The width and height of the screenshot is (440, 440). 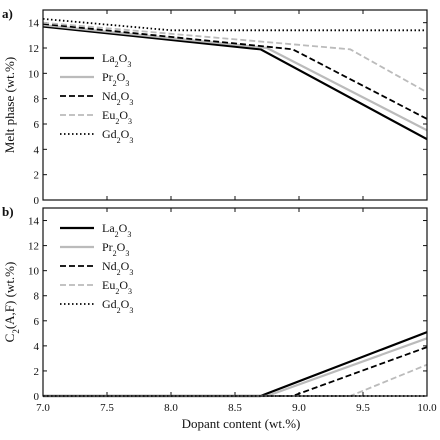 I want to click on x-tick-label: 8.0, so click(x=171, y=408).